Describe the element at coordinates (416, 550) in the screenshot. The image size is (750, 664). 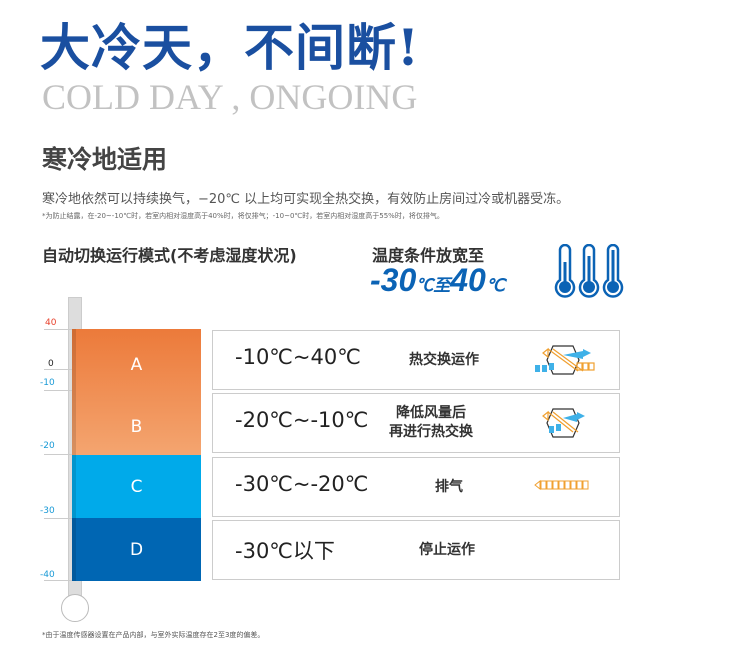
I see `zone-row-d: -30℃以下 停止运作` at that location.